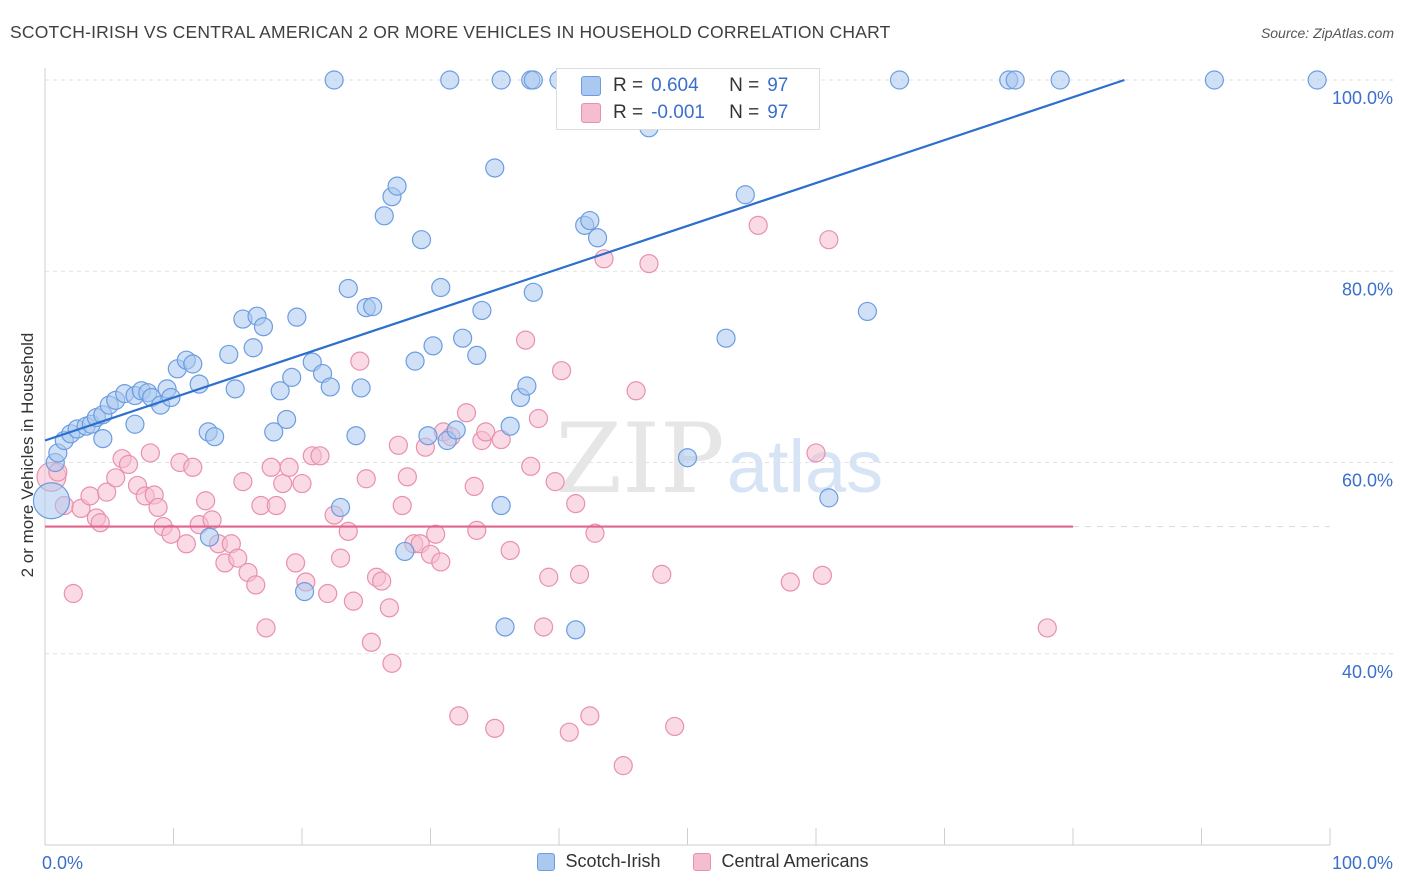 The height and width of the screenshot is (892, 1406). What do you see at coordinates (628, 85) in the screenshot?
I see `r-label: R =` at bounding box center [628, 85].